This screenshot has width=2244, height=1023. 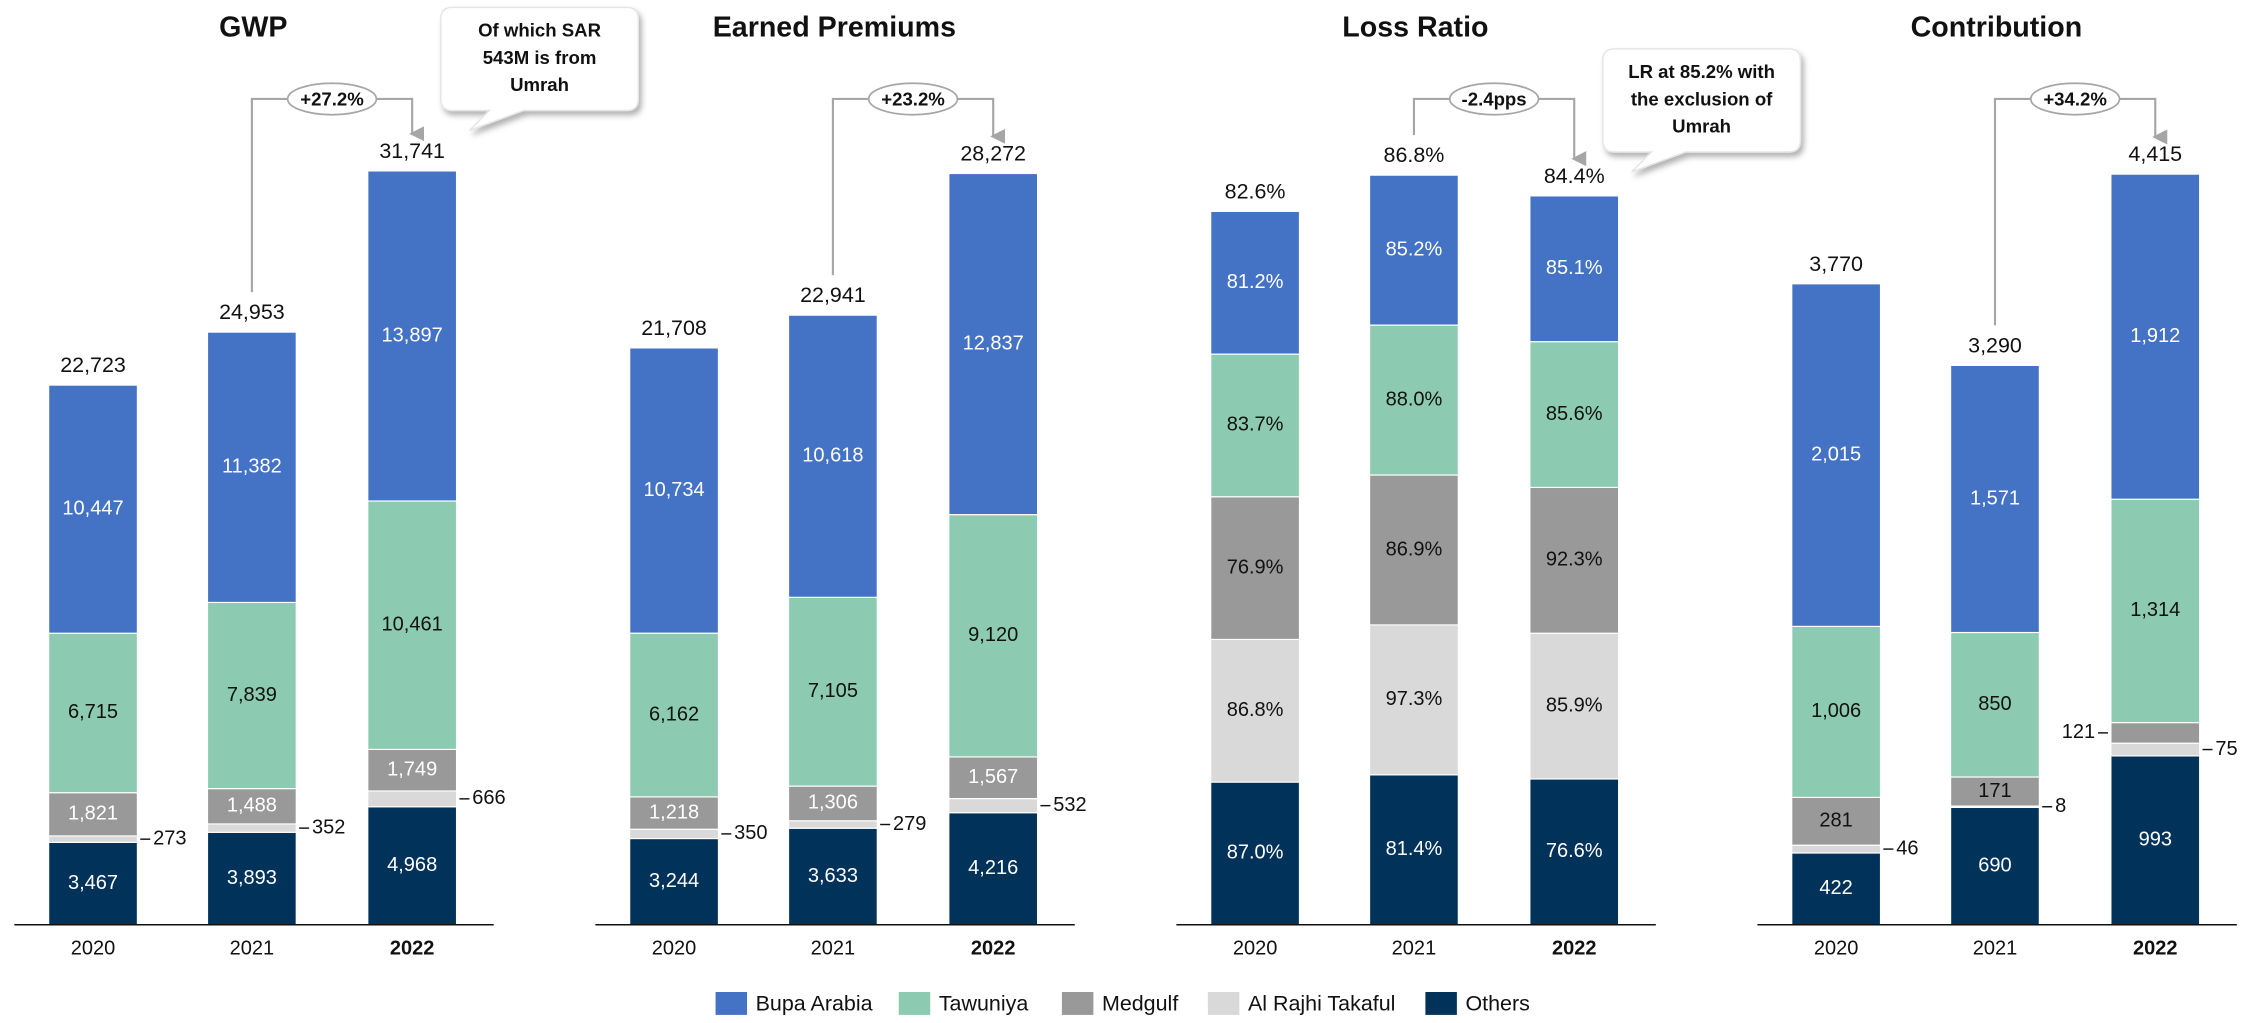 I want to click on data-label: 1,488, so click(x=252, y=806).